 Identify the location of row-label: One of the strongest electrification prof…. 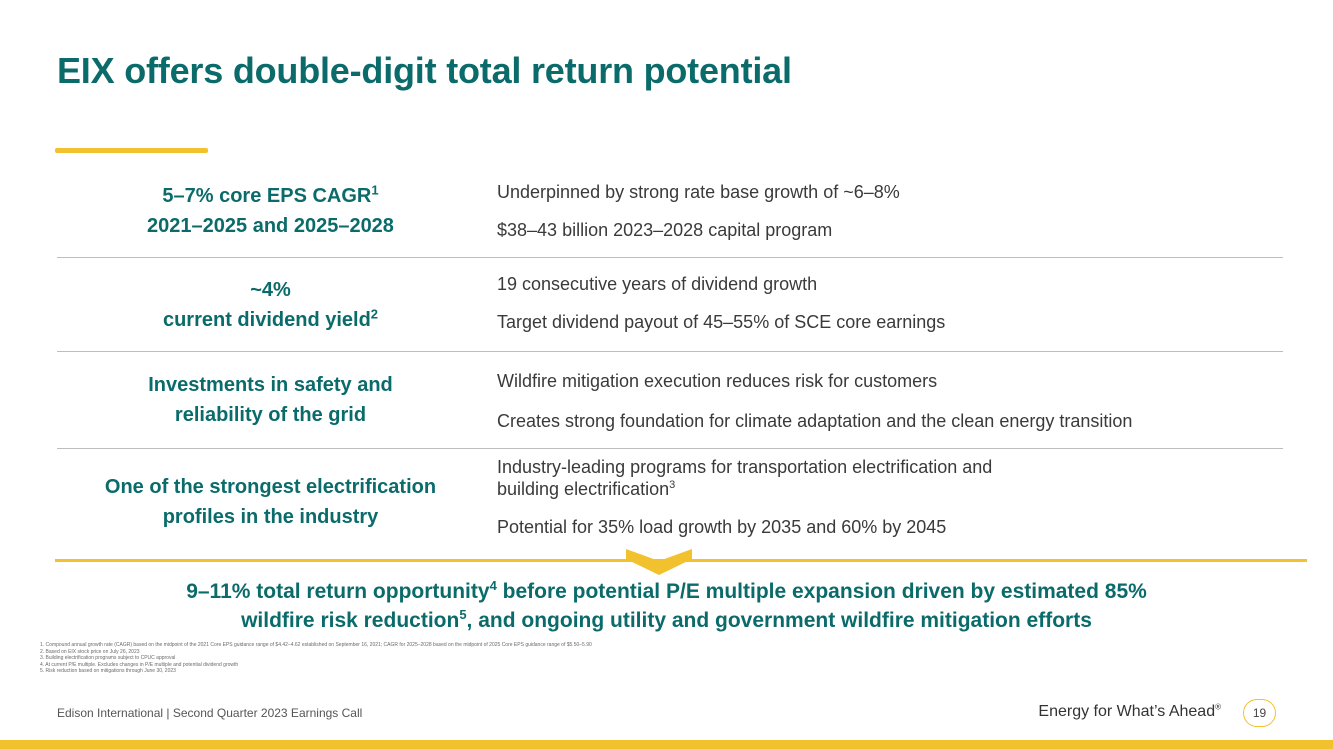
(270, 502).